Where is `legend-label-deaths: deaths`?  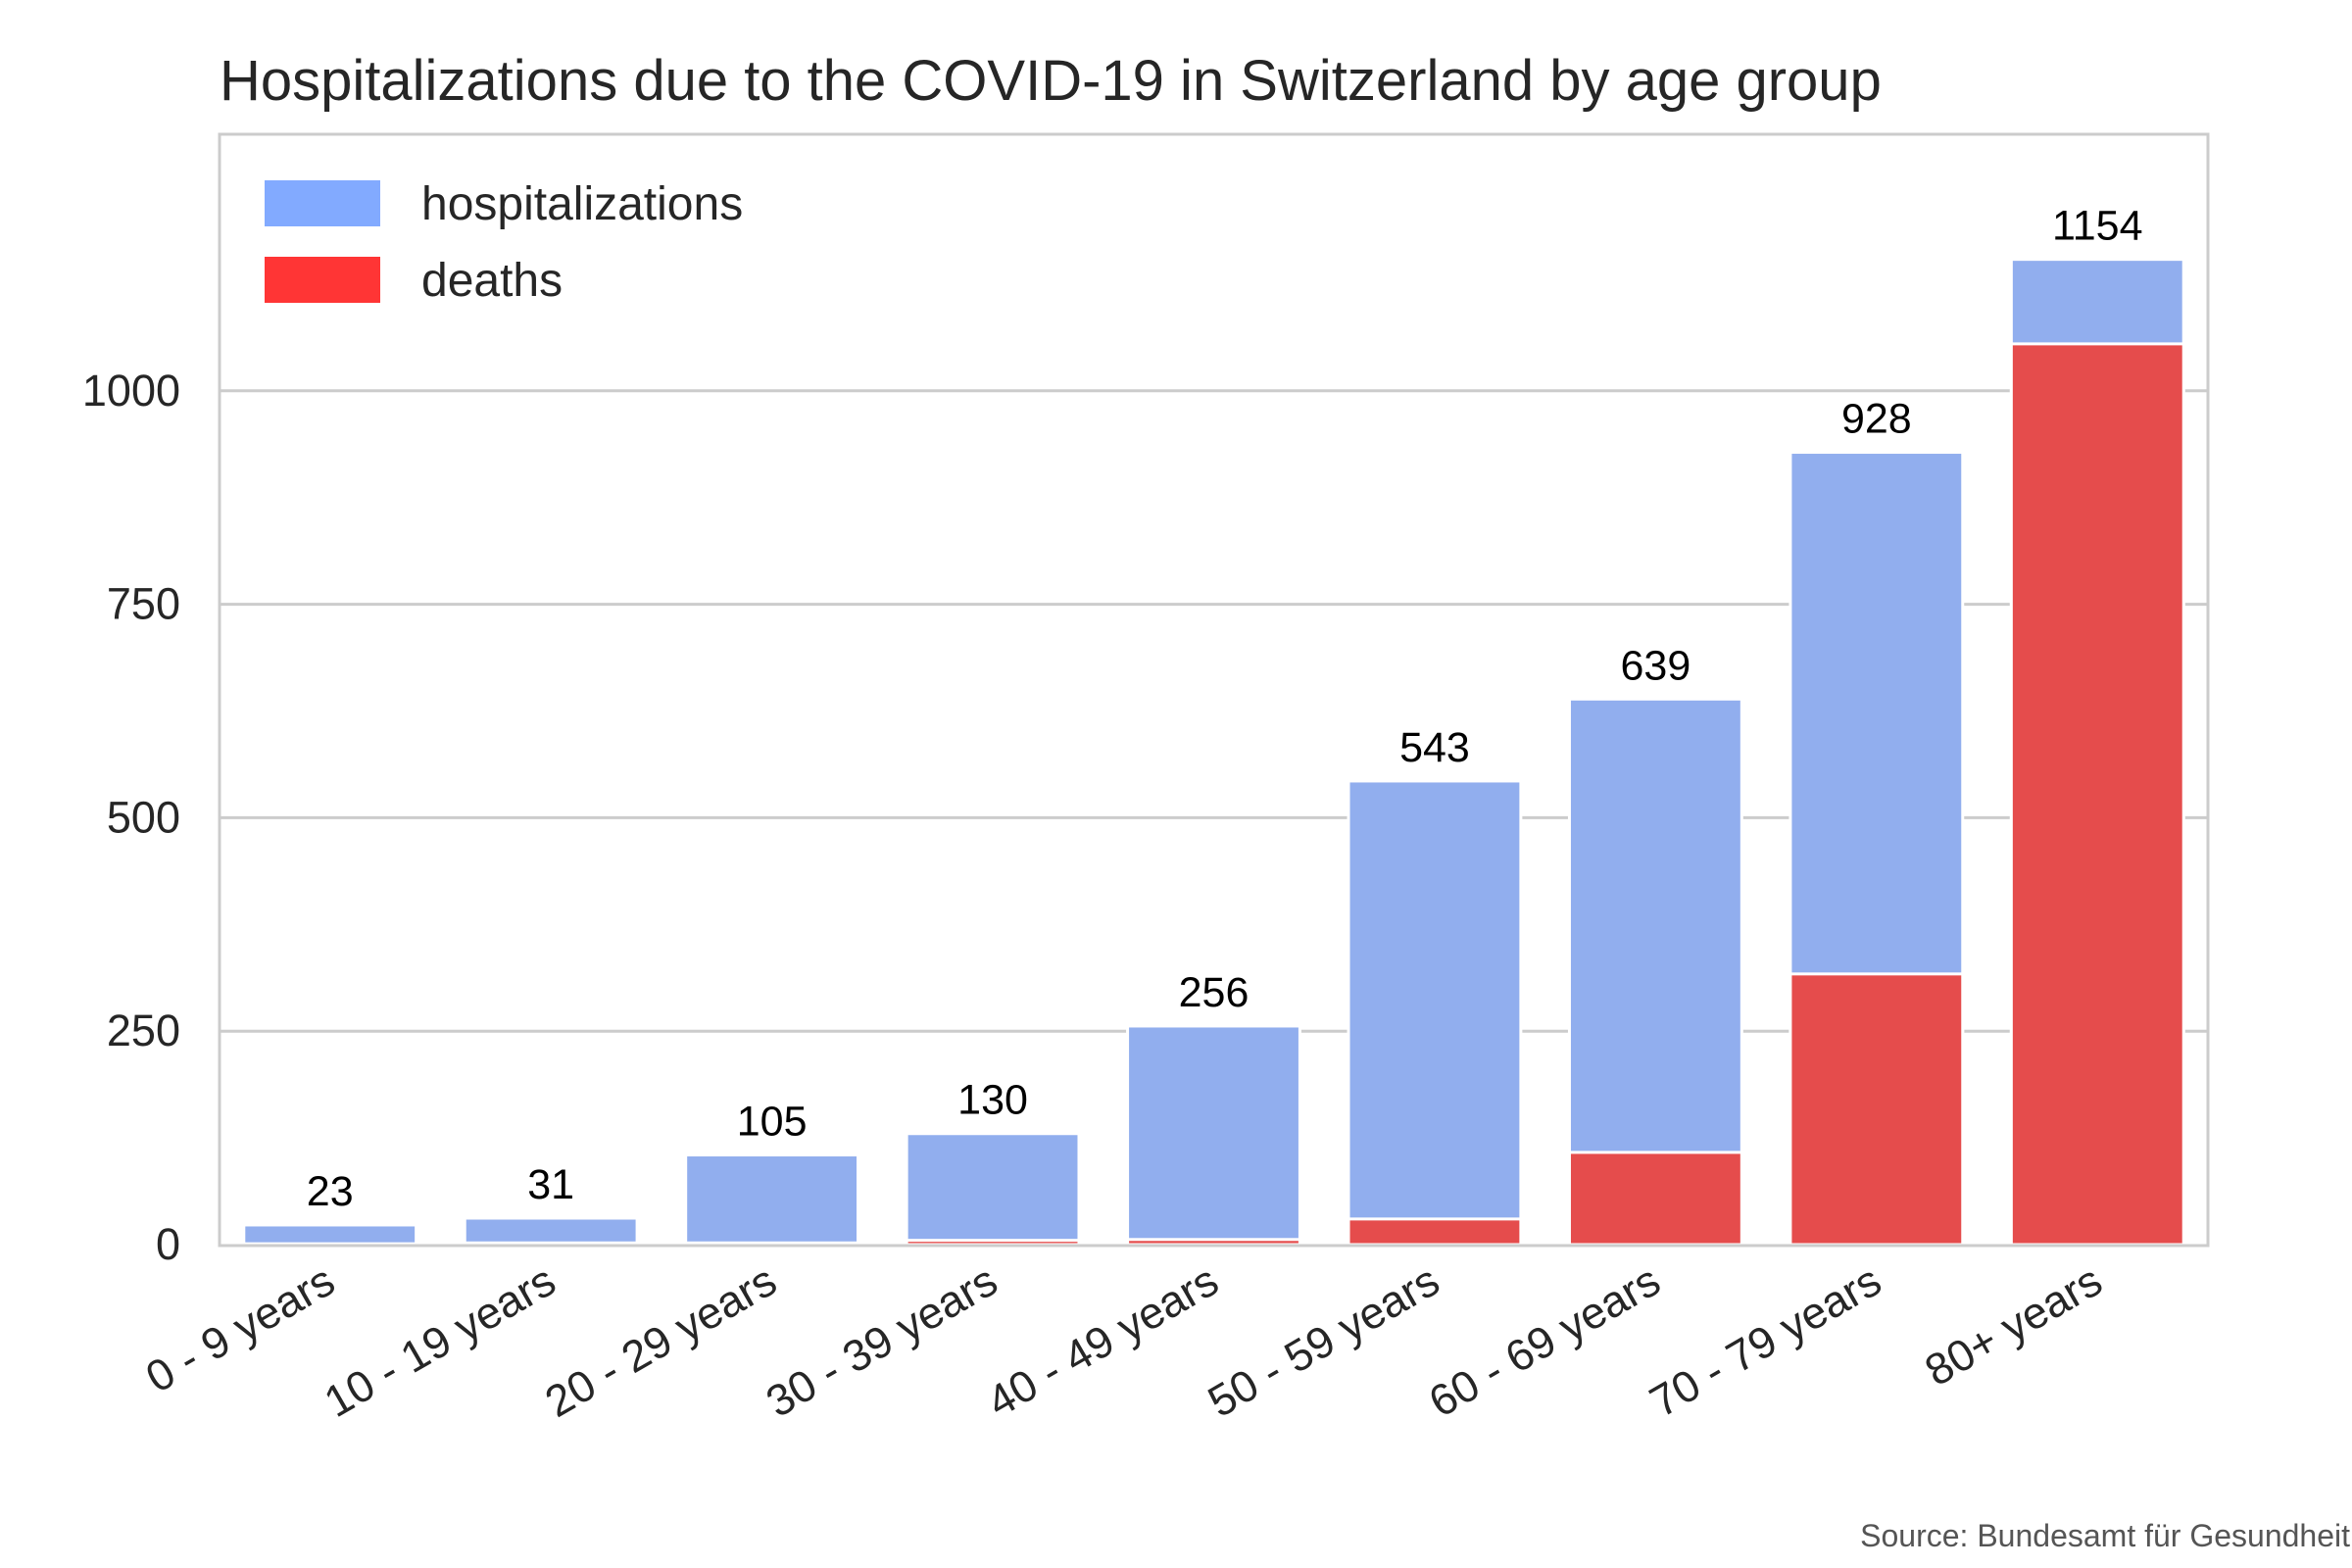
legend-label-deaths: deaths is located at coordinates (492, 281).